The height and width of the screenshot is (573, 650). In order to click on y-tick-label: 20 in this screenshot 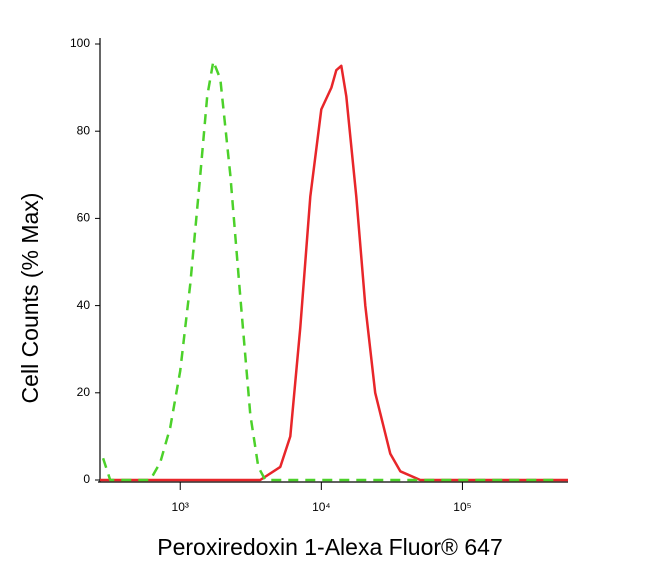, I will do `click(84, 392)`.